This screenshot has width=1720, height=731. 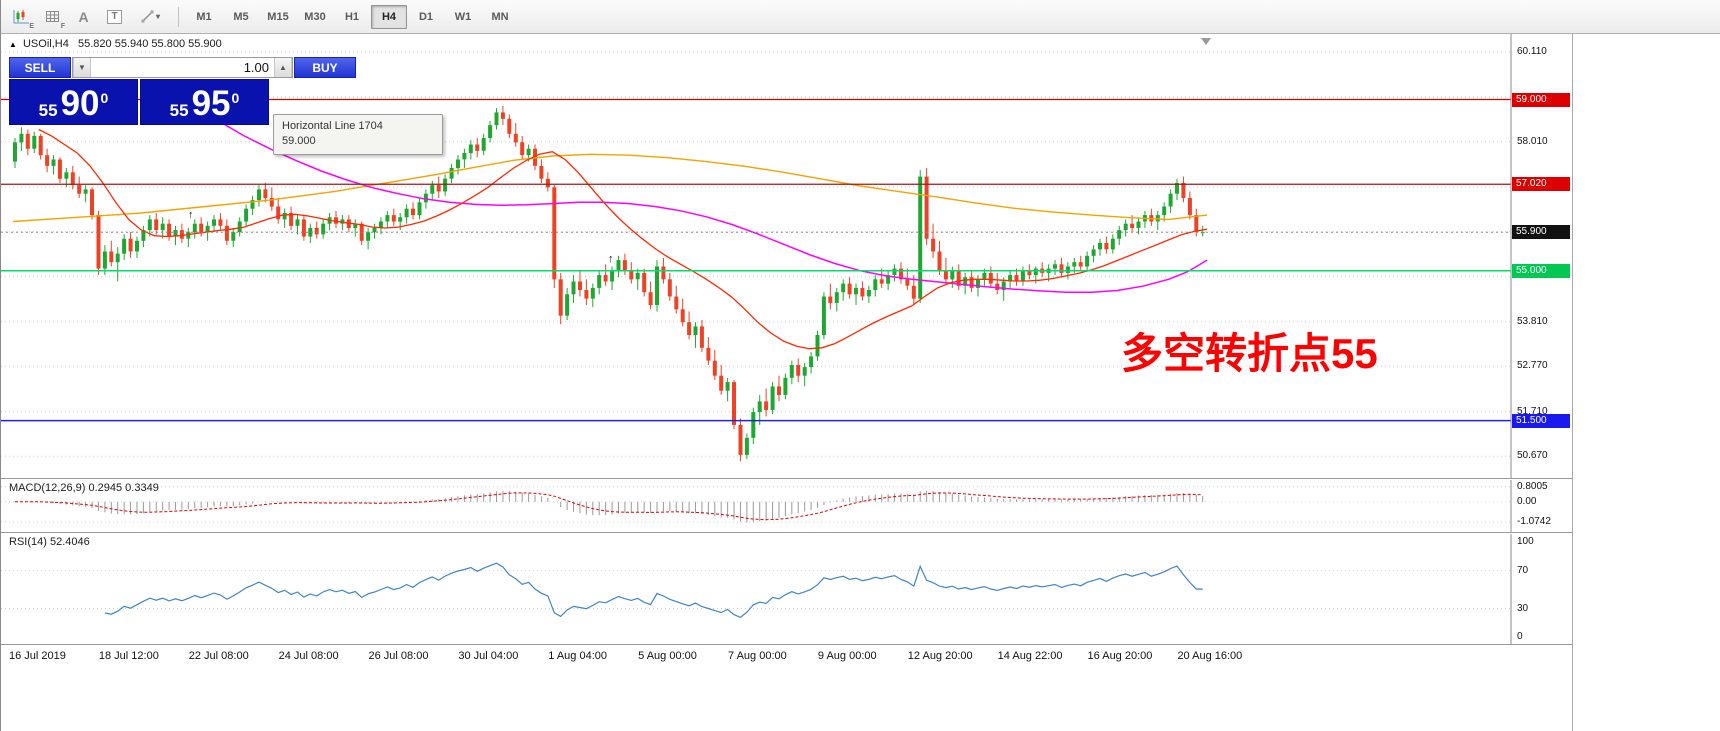 I want to click on volume-input, so click(x=182, y=67).